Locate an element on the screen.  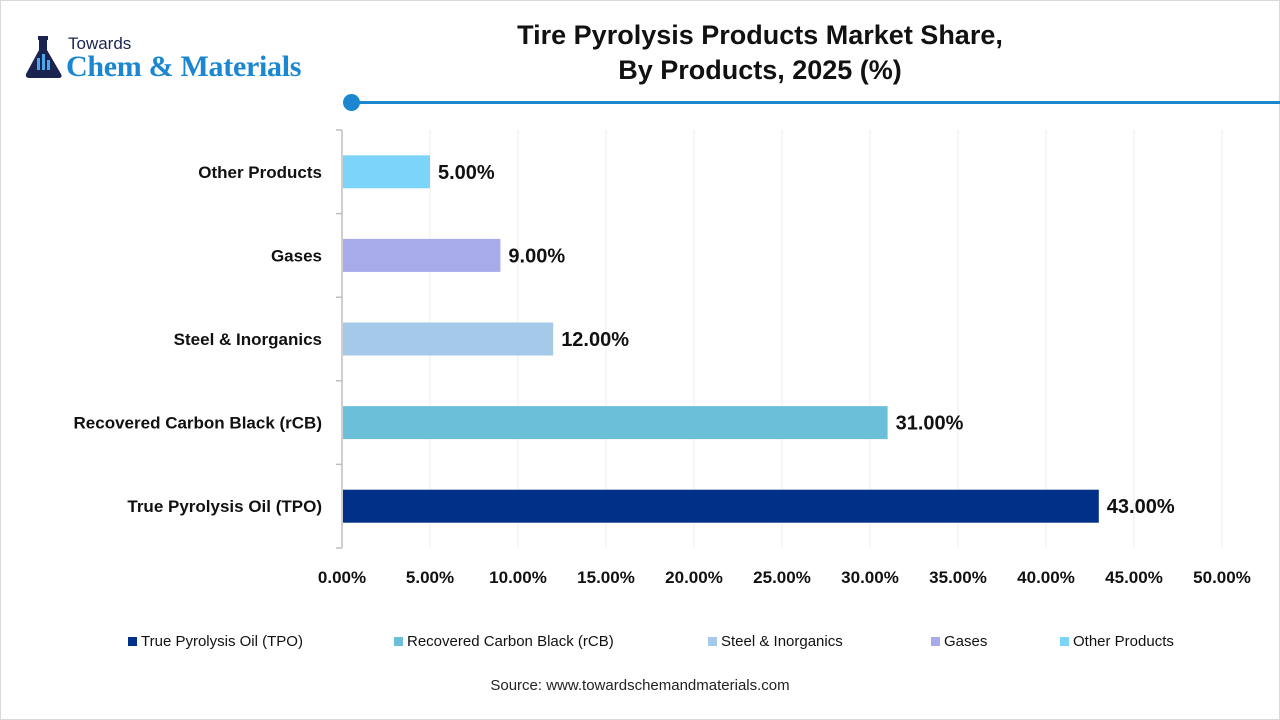
legend-label: True Pyrolysis Oil (TPO) is located at coordinates (222, 641).